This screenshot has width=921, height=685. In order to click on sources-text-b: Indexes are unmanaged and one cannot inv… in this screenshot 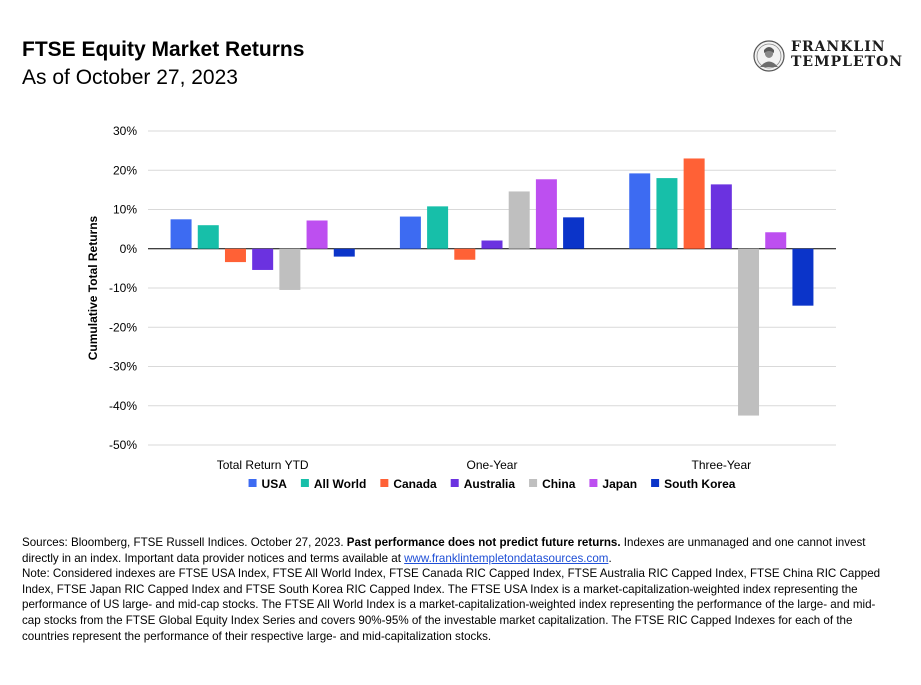, I will do `click(444, 550)`.